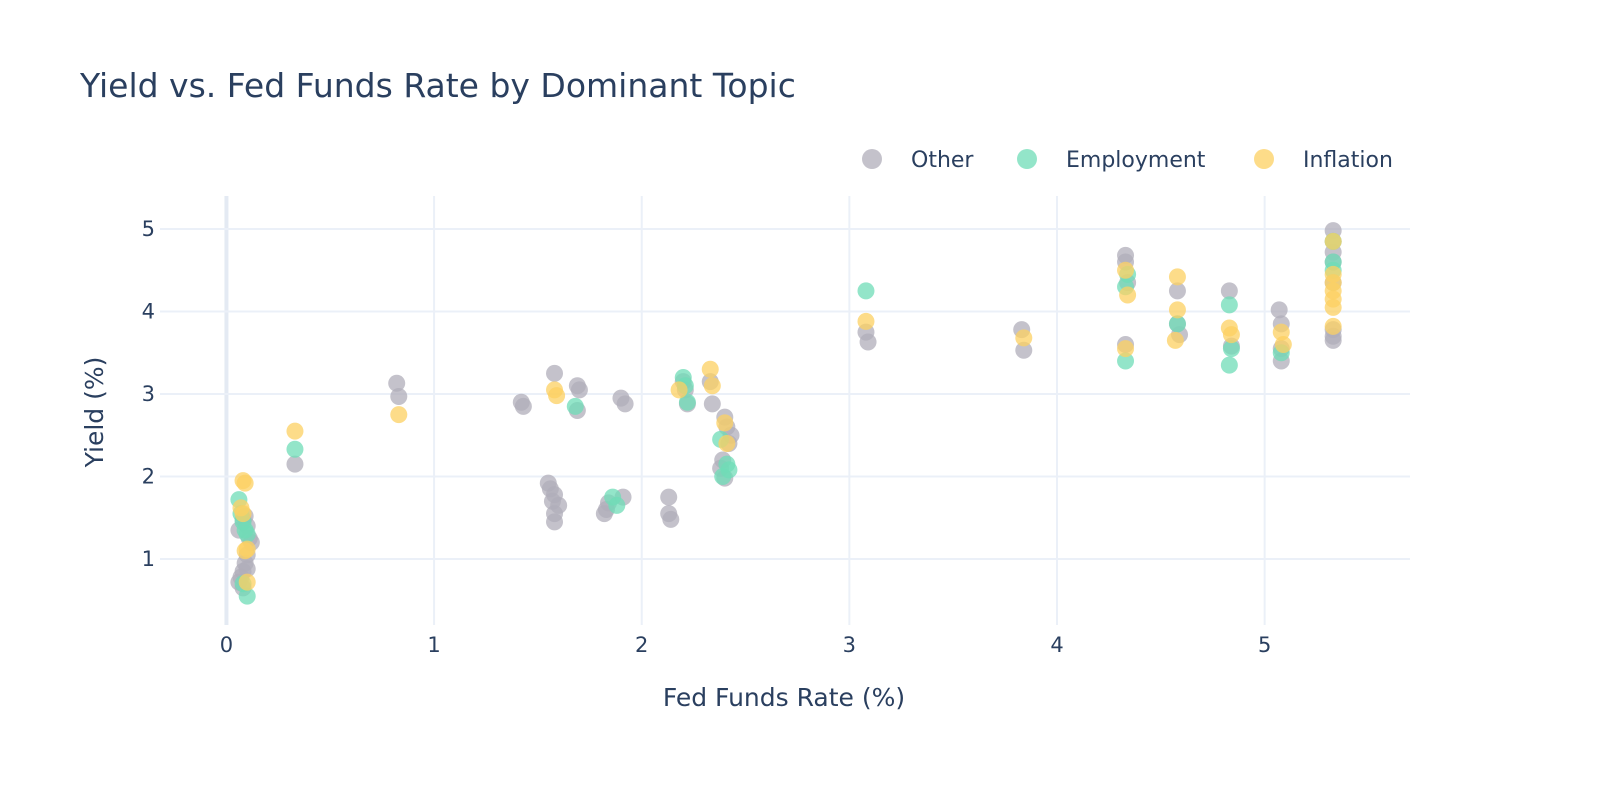 The image size is (1600, 800). I want to click on legend-label-inflation: Inflation, so click(1348, 160).